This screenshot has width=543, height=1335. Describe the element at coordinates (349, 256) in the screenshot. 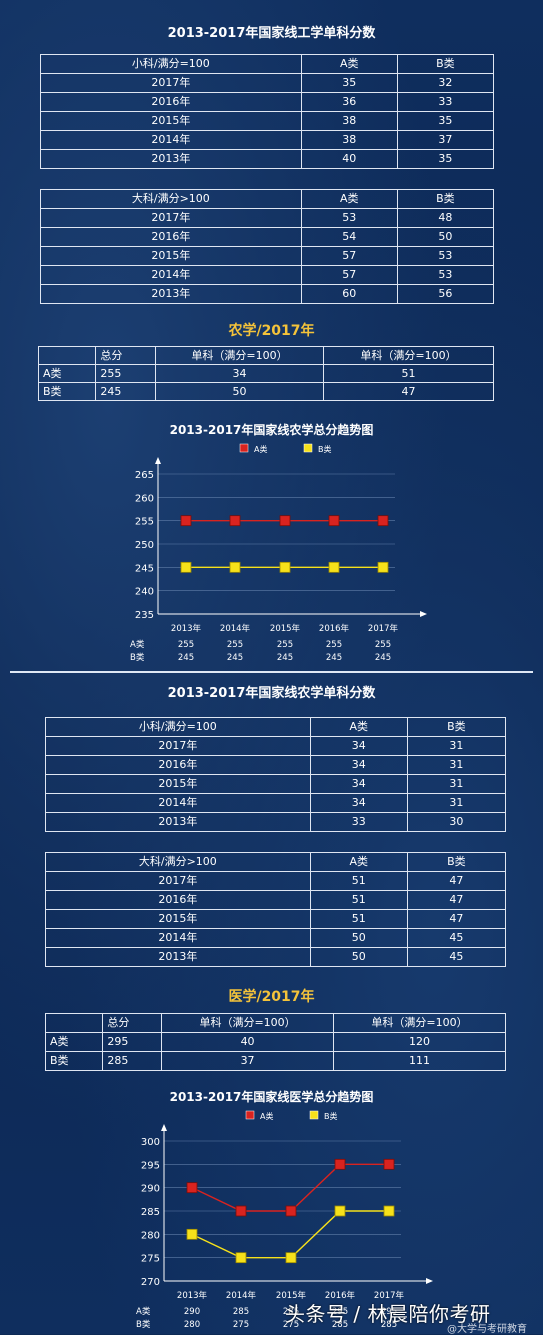

I see `table-cell: 57` at that location.